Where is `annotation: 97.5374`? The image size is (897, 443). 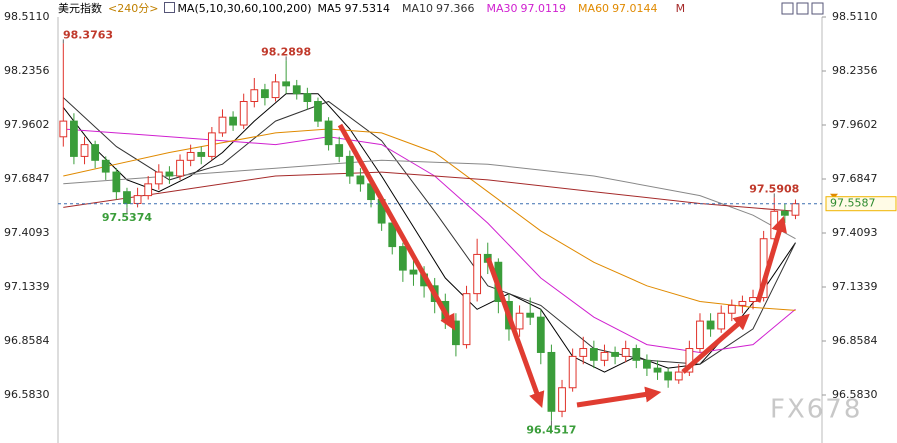 annotation: 97.5374 is located at coordinates (127, 217).